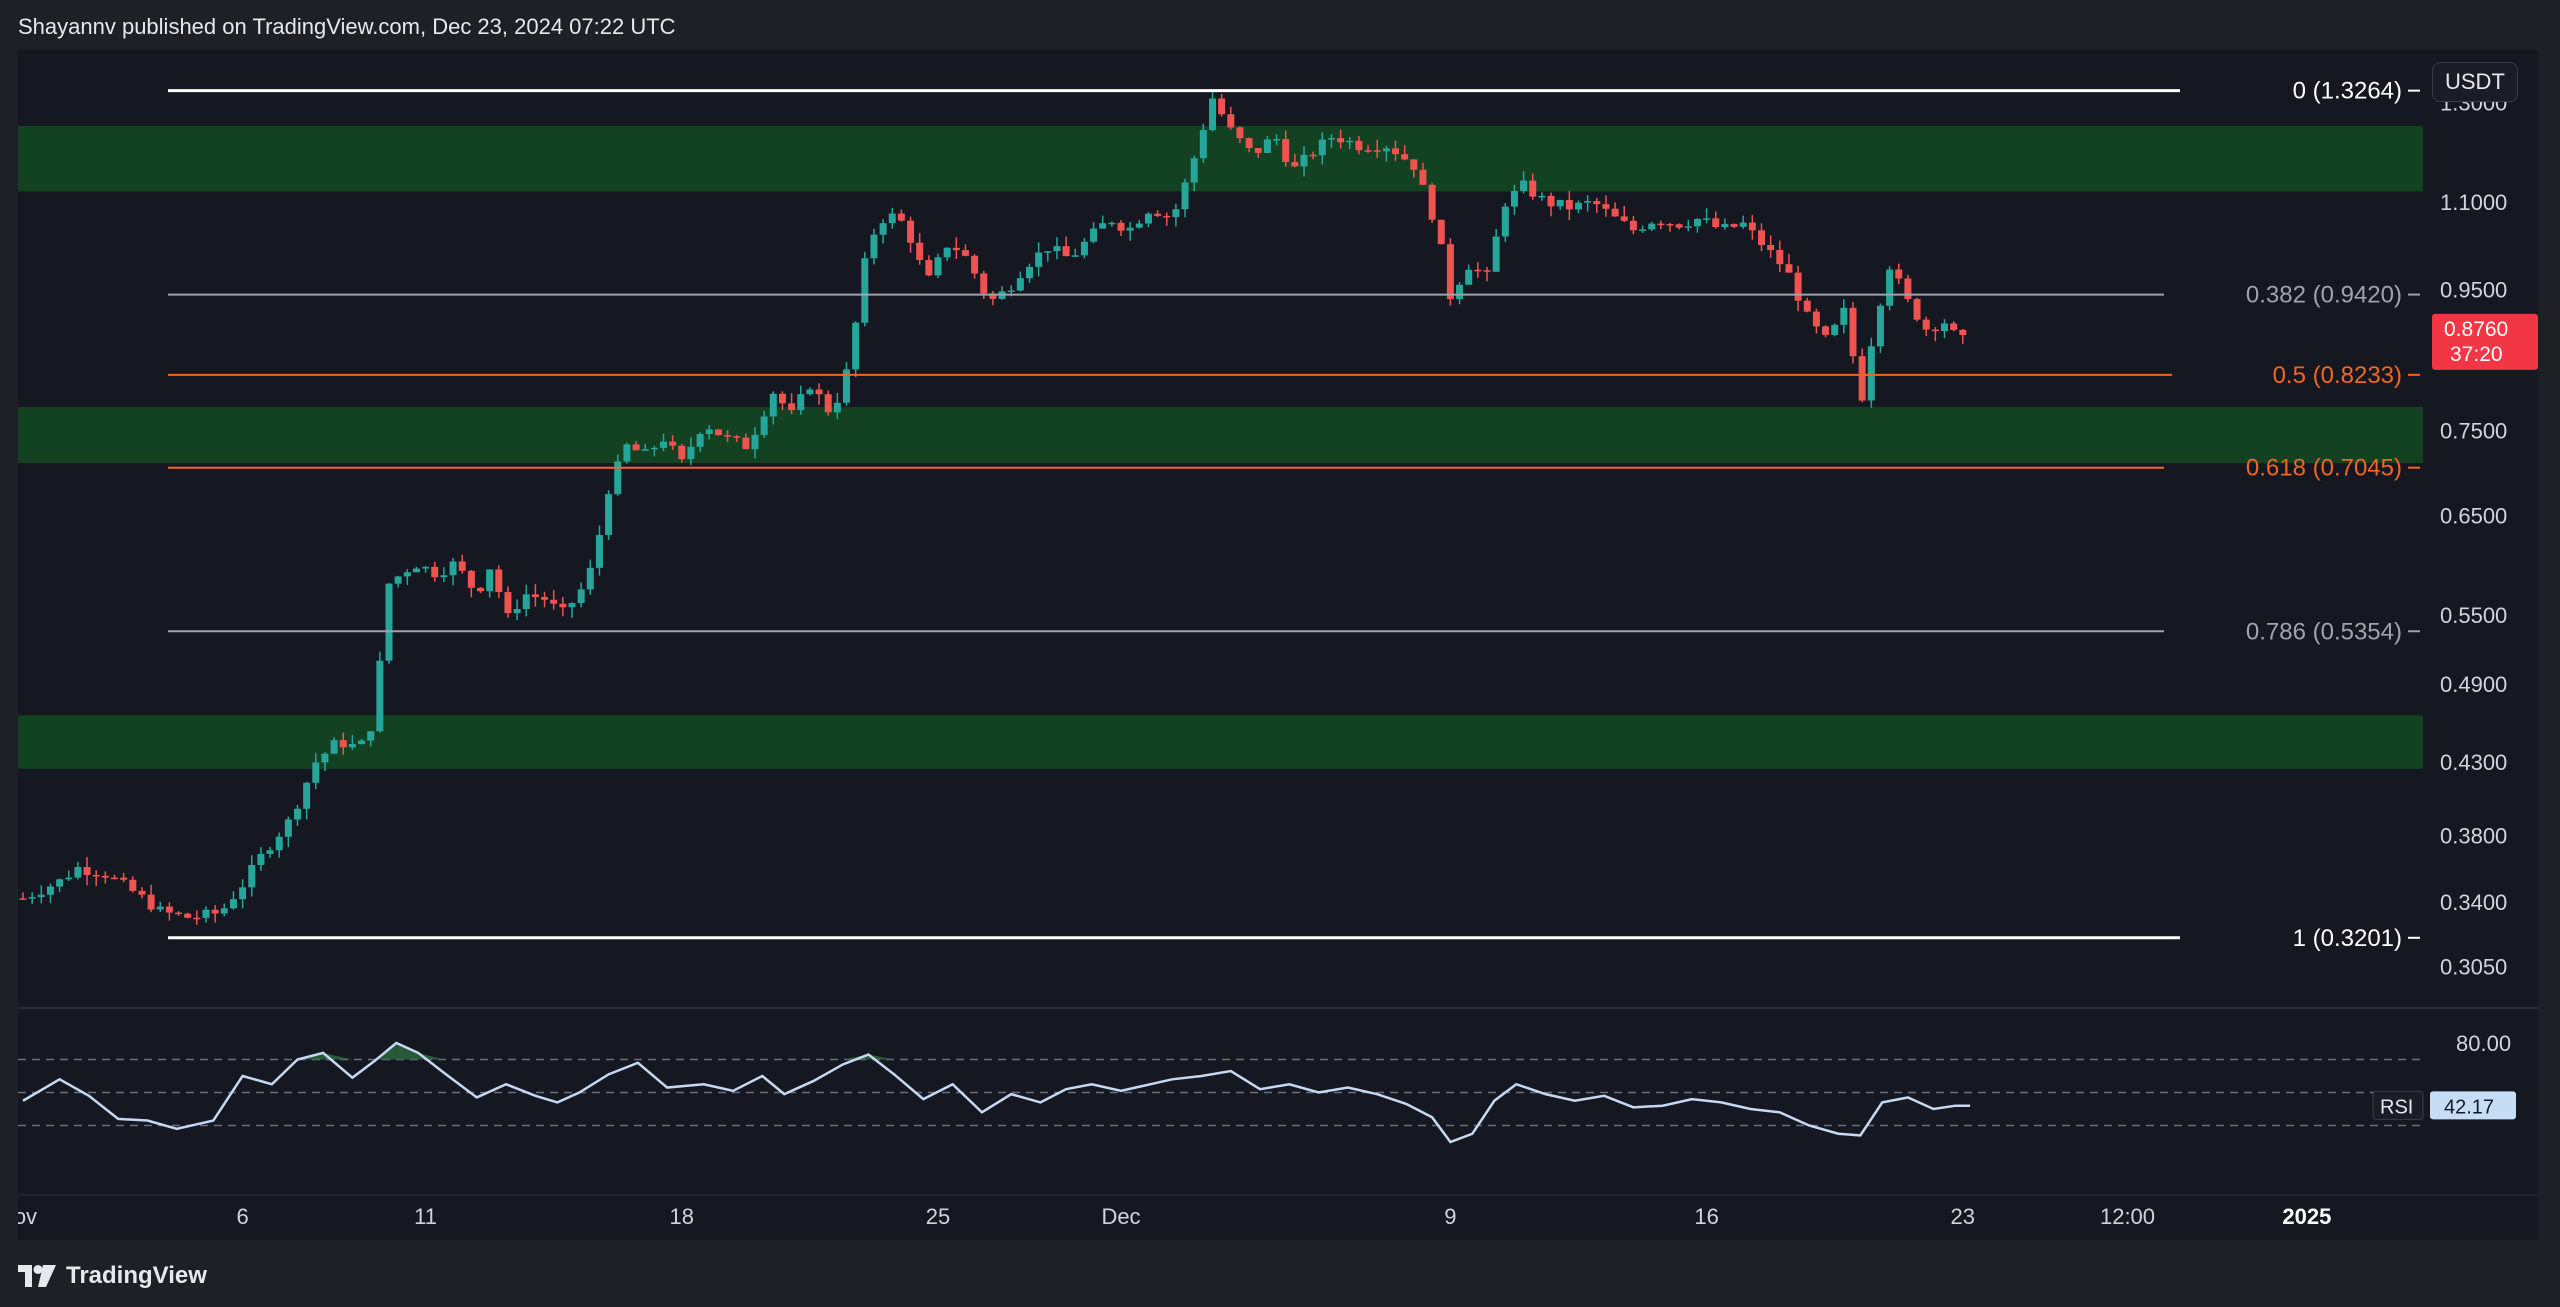 The image size is (2560, 1307). What do you see at coordinates (2473, 290) in the screenshot?
I see `y-tick-label: 0.9500` at bounding box center [2473, 290].